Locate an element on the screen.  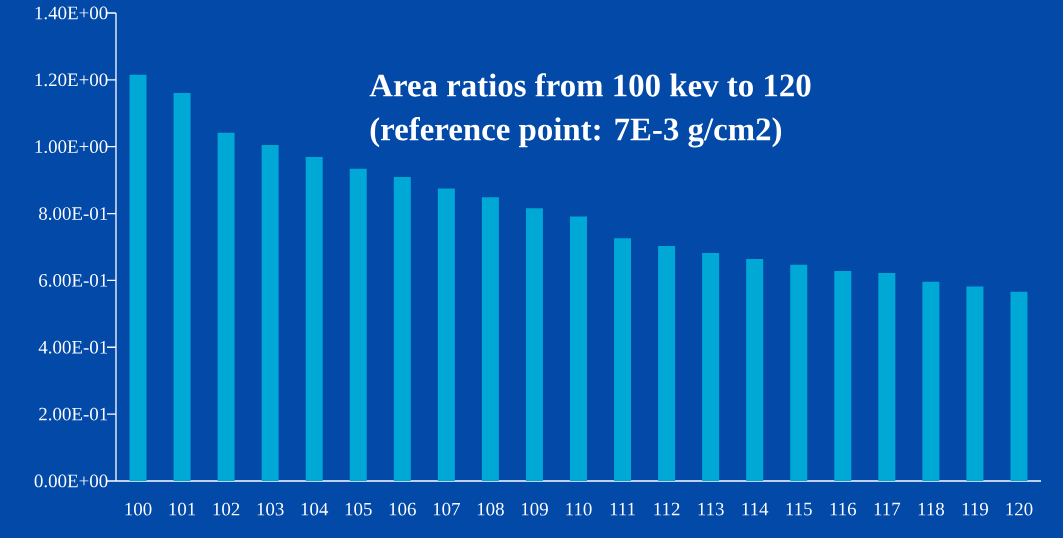
x-tick-label: 100 is located at coordinates (138, 509).